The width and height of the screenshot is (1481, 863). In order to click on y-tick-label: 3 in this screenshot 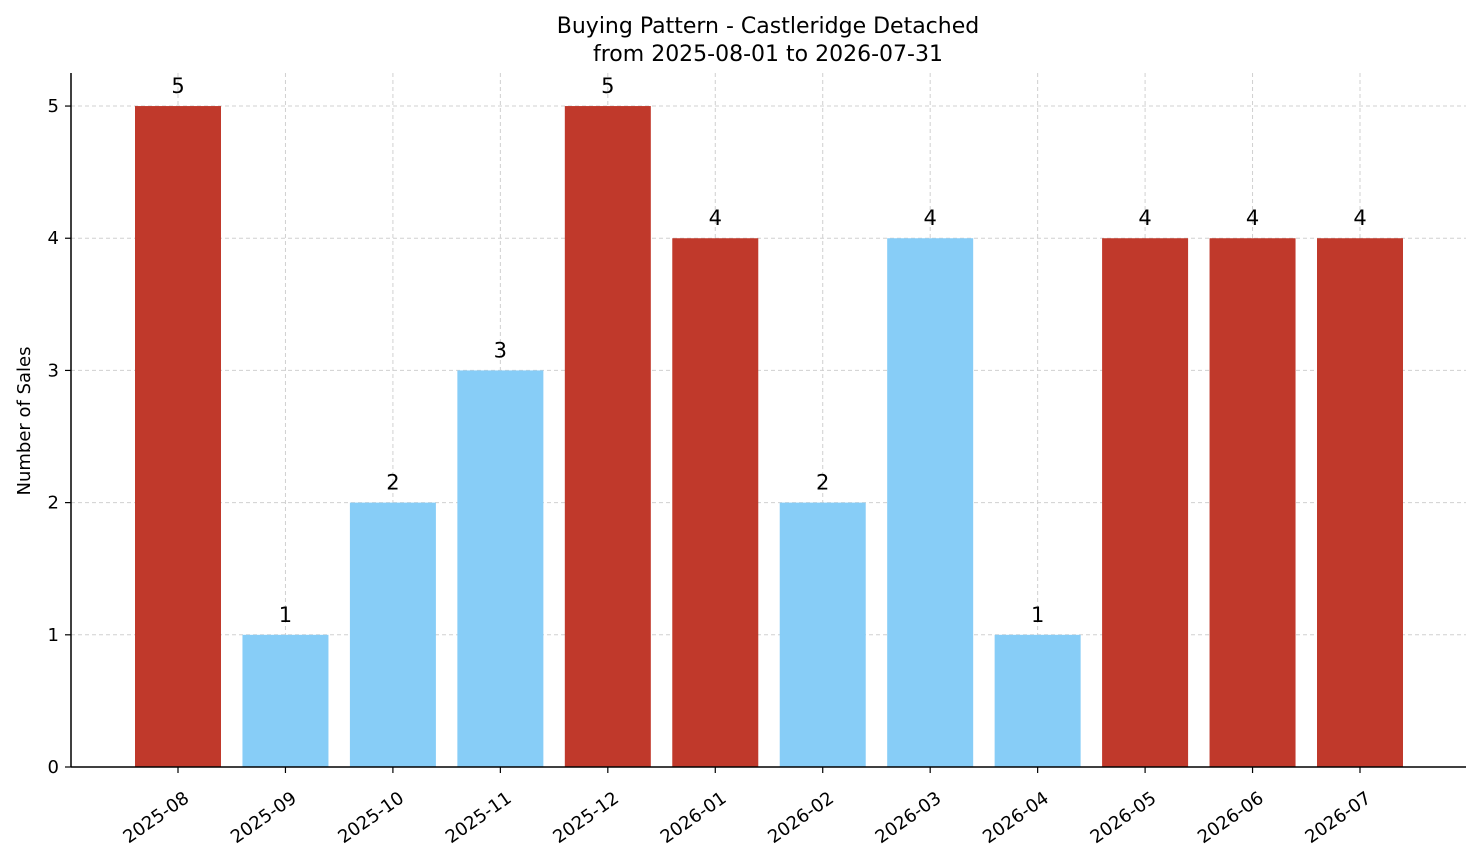, I will do `click(53, 370)`.